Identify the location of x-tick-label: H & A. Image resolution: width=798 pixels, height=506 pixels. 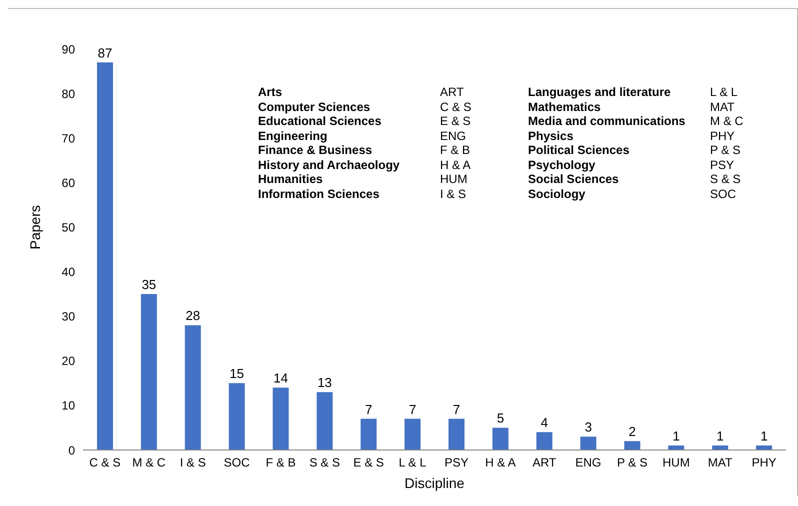
(500, 463).